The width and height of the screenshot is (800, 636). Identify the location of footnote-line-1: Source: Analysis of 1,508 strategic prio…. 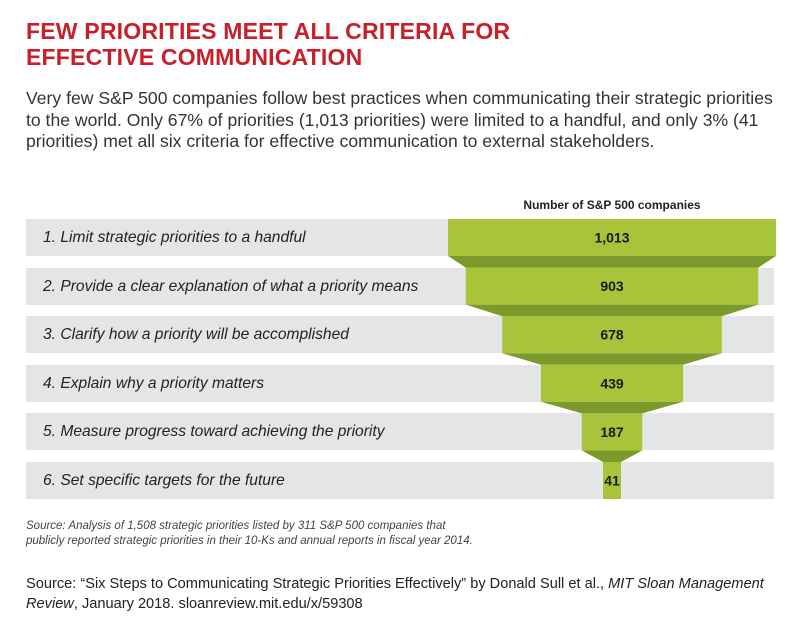
(236, 526).